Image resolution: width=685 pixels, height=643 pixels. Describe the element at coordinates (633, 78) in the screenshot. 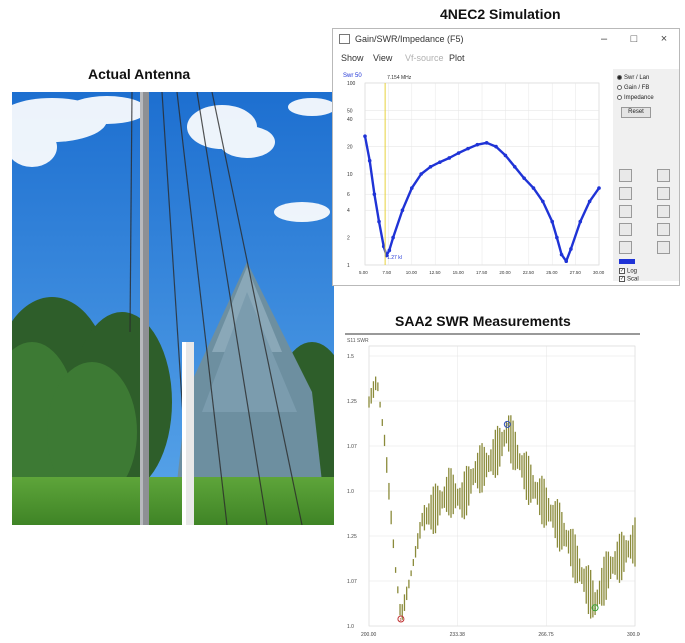

I see `option-swr: Swr / Lan` at that location.